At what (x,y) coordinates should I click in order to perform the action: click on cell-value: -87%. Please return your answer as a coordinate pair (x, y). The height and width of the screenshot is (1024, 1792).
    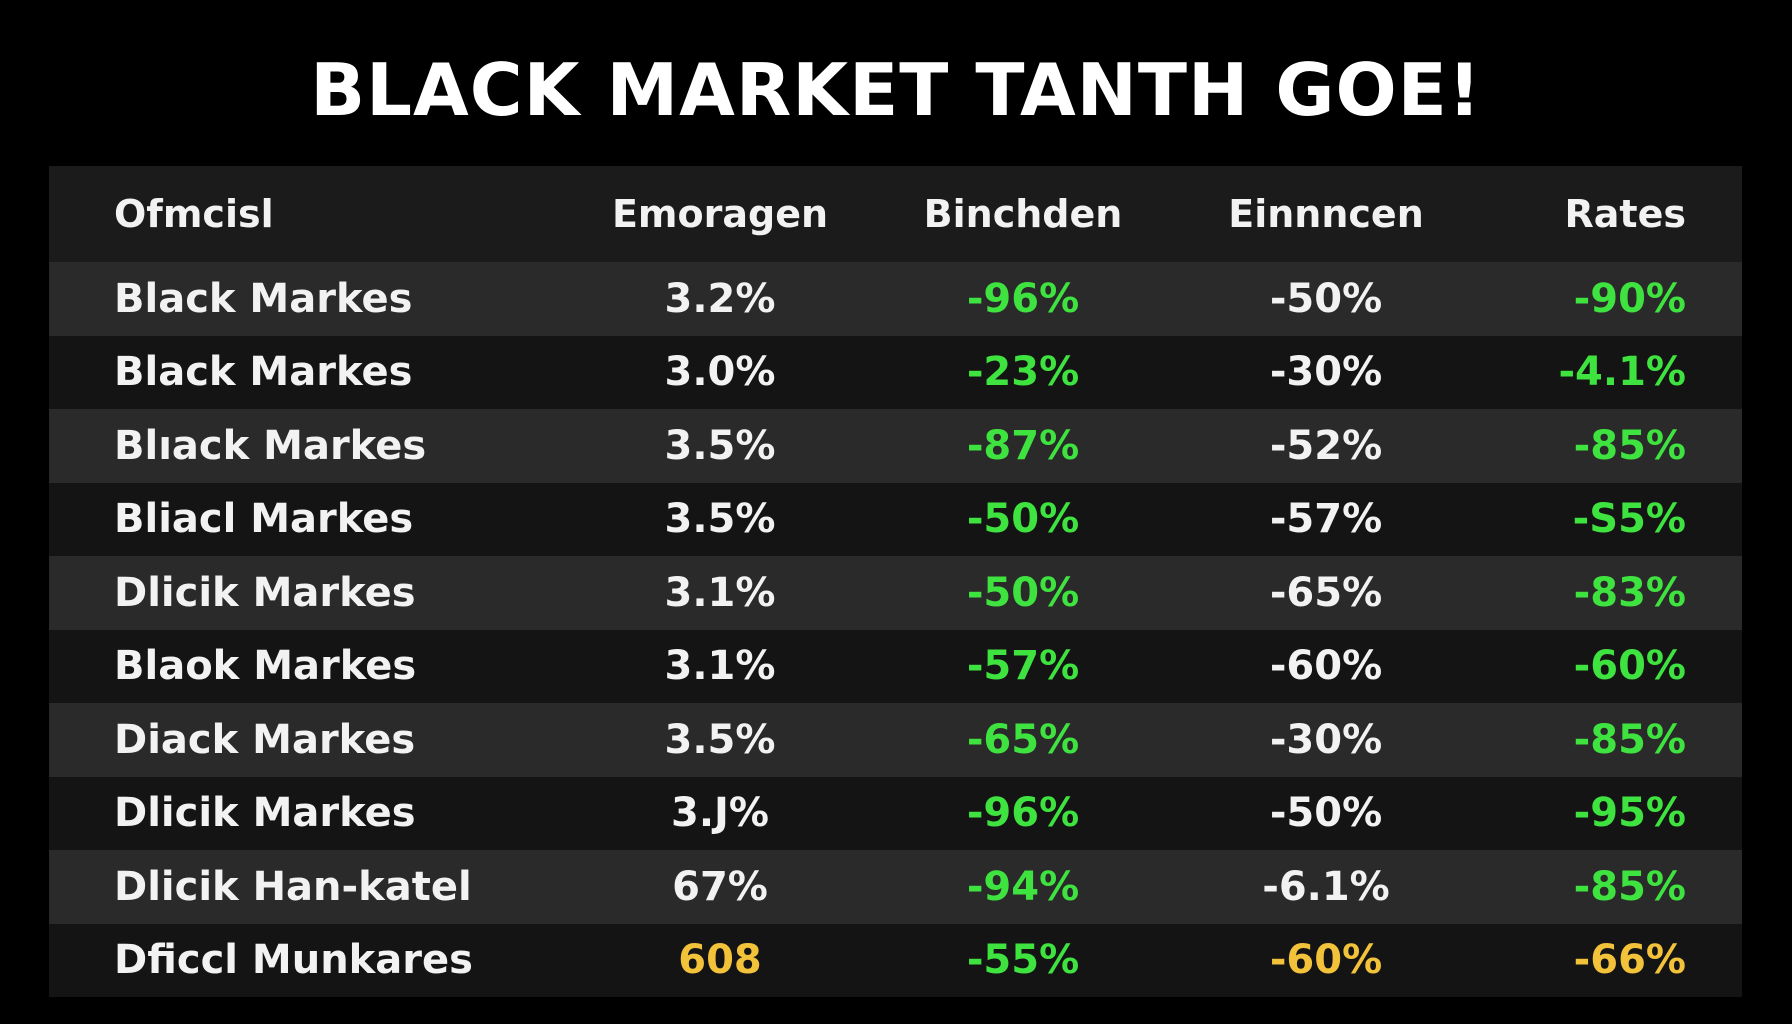
    Looking at the image, I should click on (1023, 445).